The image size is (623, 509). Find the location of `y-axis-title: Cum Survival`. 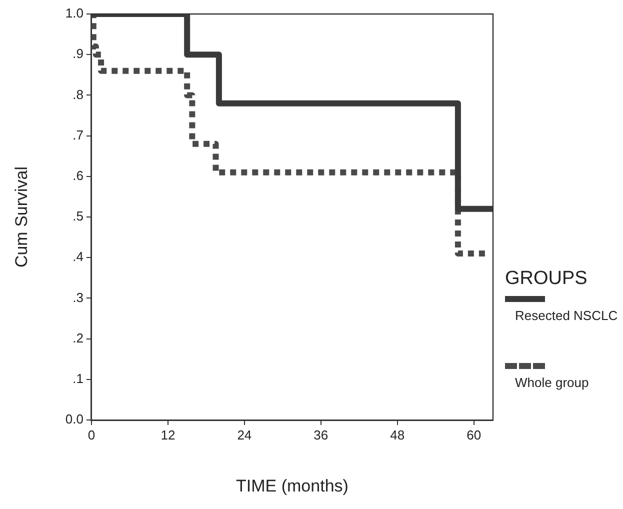

y-axis-title: Cum Survival is located at coordinates (21, 217).